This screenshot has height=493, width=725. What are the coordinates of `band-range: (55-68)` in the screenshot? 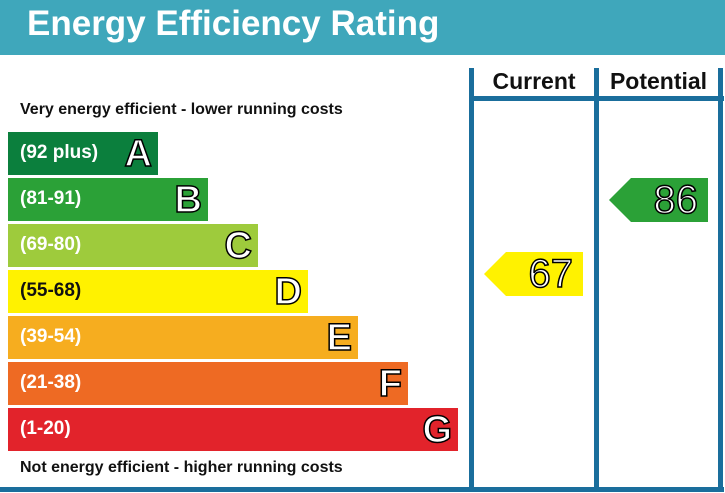 It's located at (51, 290).